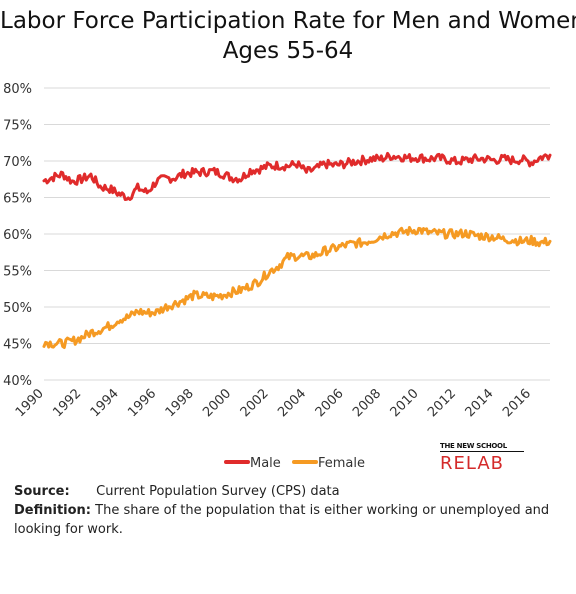  What do you see at coordinates (297, 176) in the screenshot?
I see `series-line-male` at bounding box center [297, 176].